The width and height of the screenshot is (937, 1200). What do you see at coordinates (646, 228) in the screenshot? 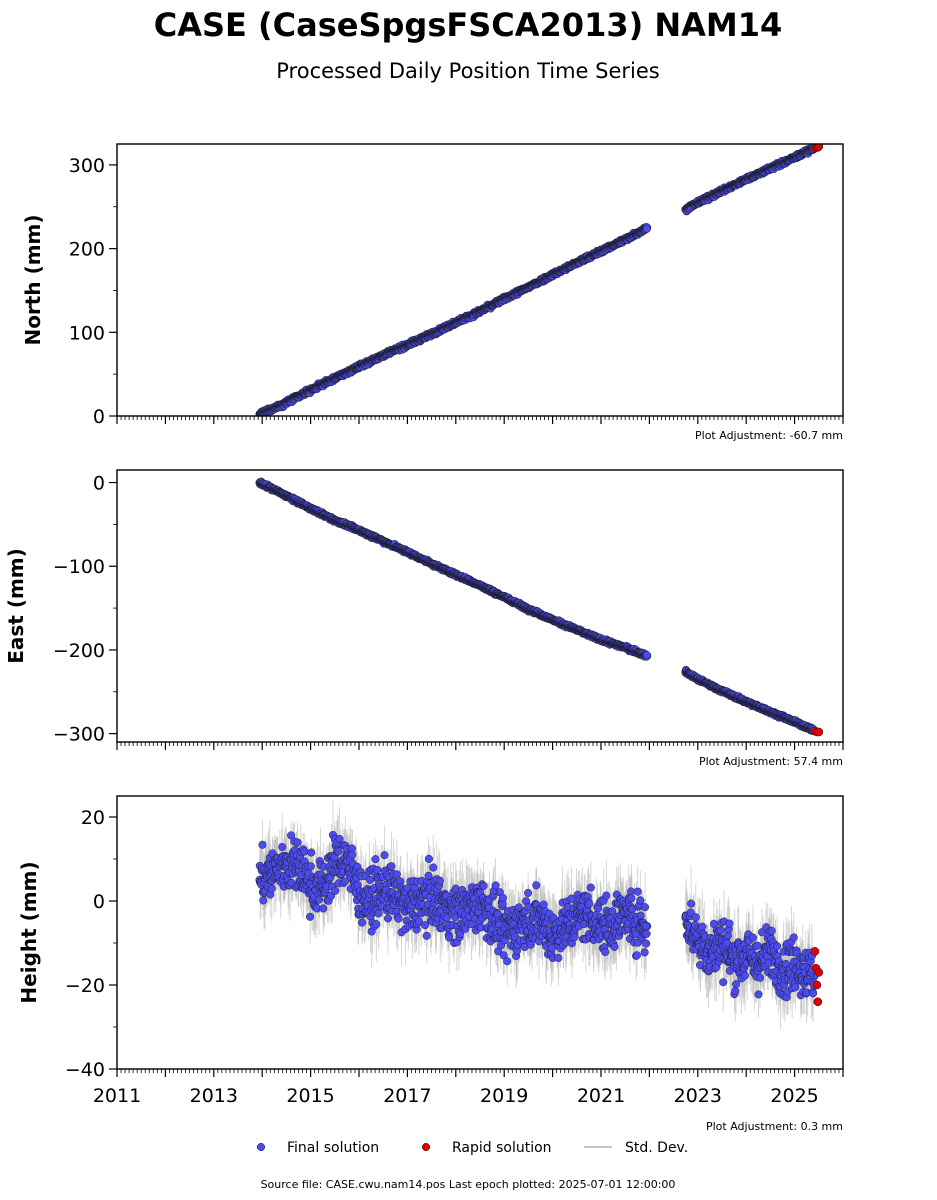
I see `final-solution-point` at bounding box center [646, 228].